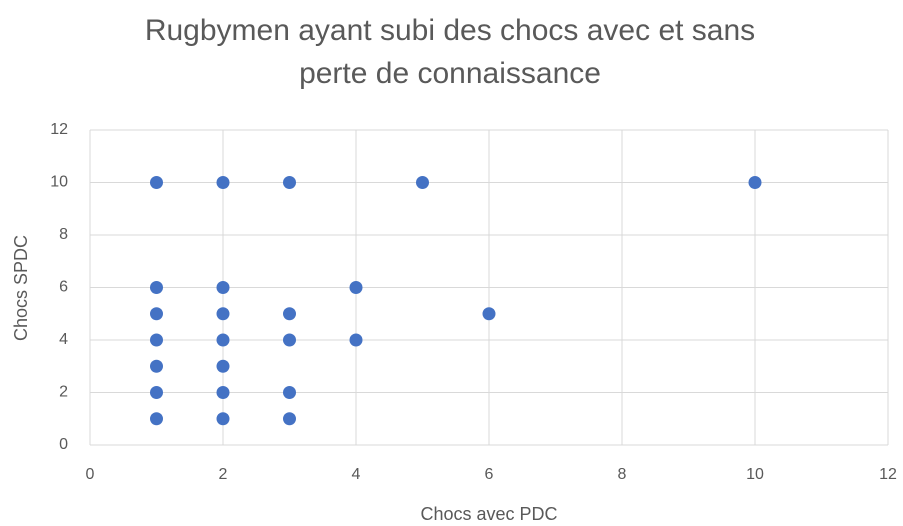  I want to click on x-tick-label: 6, so click(489, 474).